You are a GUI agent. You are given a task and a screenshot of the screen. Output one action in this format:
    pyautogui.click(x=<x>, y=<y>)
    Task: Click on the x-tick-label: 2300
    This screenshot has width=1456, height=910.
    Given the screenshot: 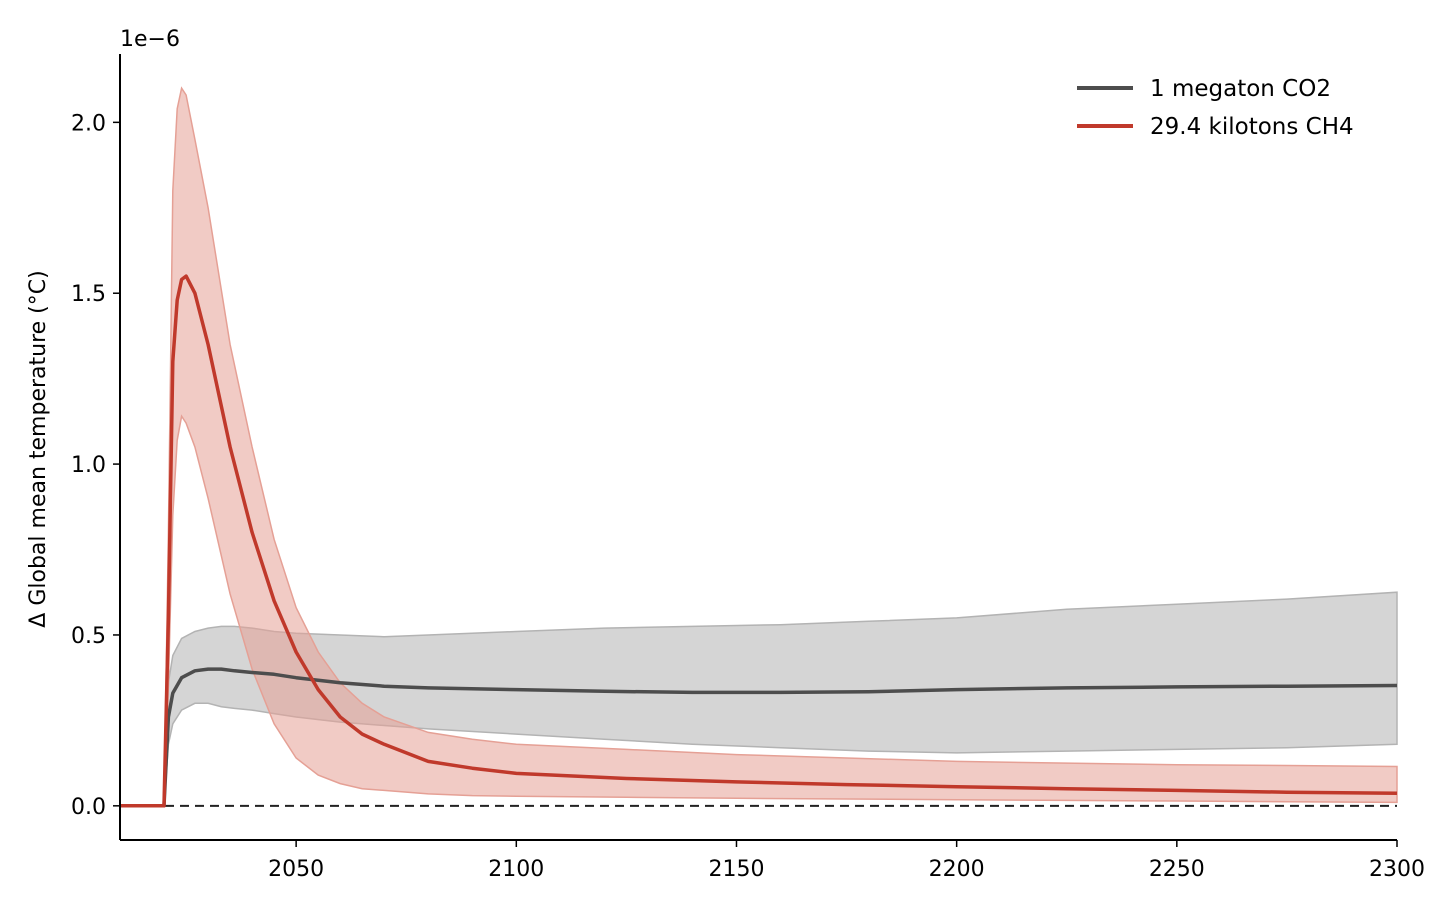 What is the action you would take?
    pyautogui.click(x=1397, y=869)
    